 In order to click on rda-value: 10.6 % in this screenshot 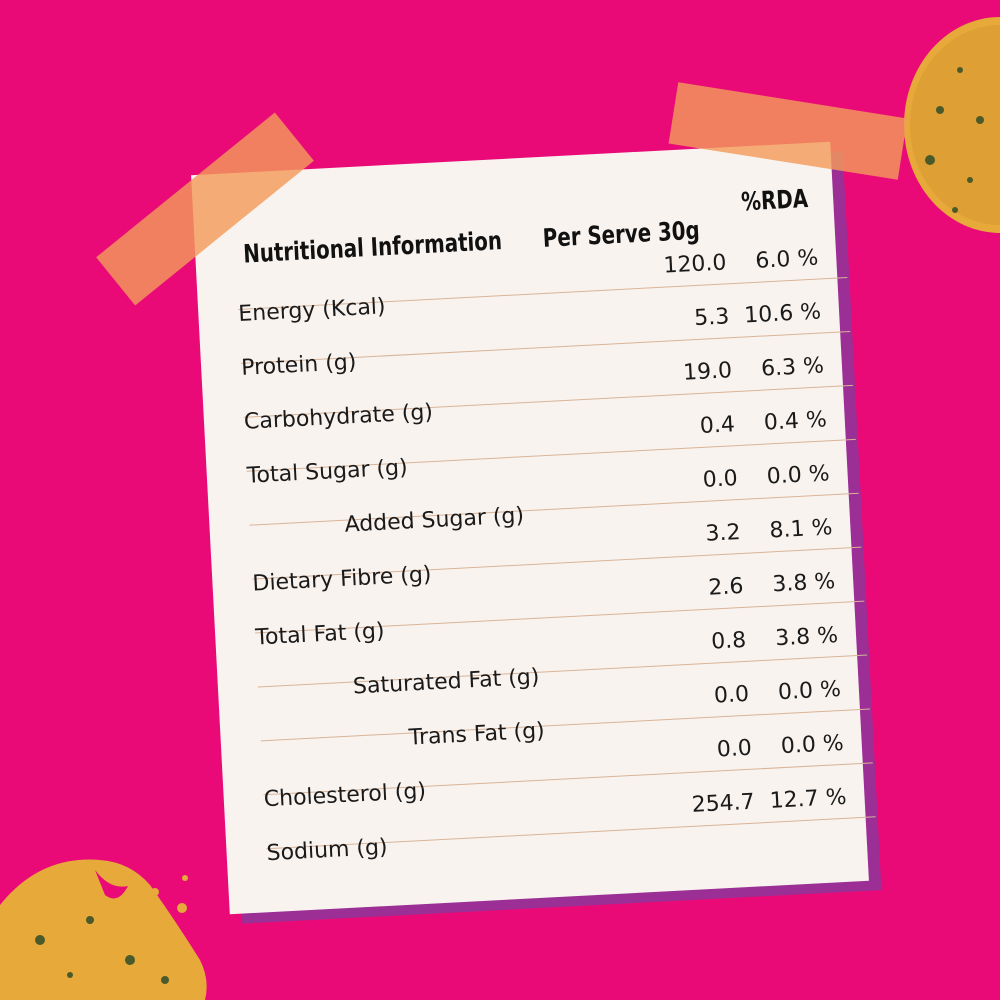, I will do `click(782, 314)`.